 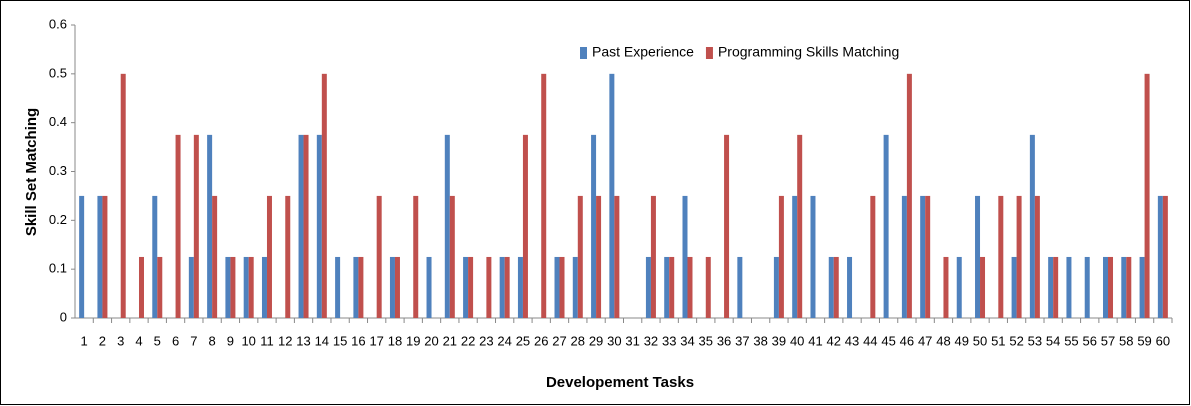 What do you see at coordinates (413, 340) in the screenshot?
I see `x-tick-label: 19` at bounding box center [413, 340].